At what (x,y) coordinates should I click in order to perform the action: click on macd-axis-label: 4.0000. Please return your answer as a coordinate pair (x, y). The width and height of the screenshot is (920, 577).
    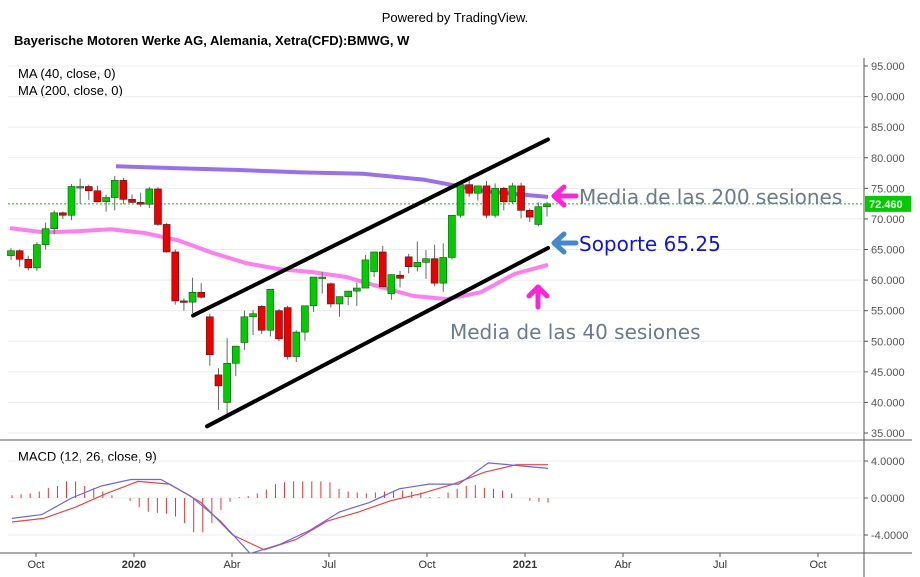
    Looking at the image, I should click on (888, 462).